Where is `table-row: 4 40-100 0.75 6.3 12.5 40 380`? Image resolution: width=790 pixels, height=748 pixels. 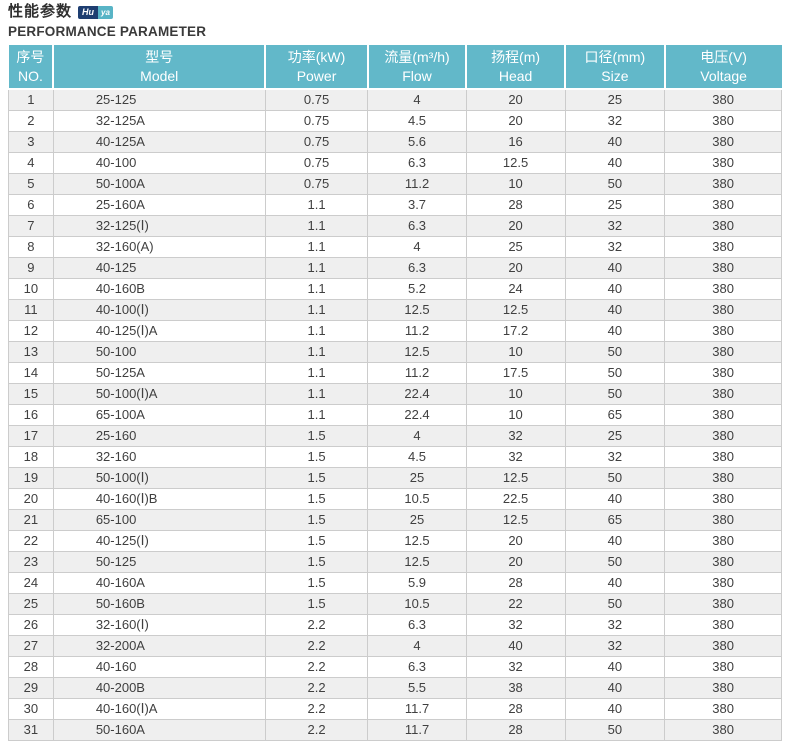
table-row: 4 40-100 0.75 6.3 12.5 40 380 is located at coordinates (395, 162).